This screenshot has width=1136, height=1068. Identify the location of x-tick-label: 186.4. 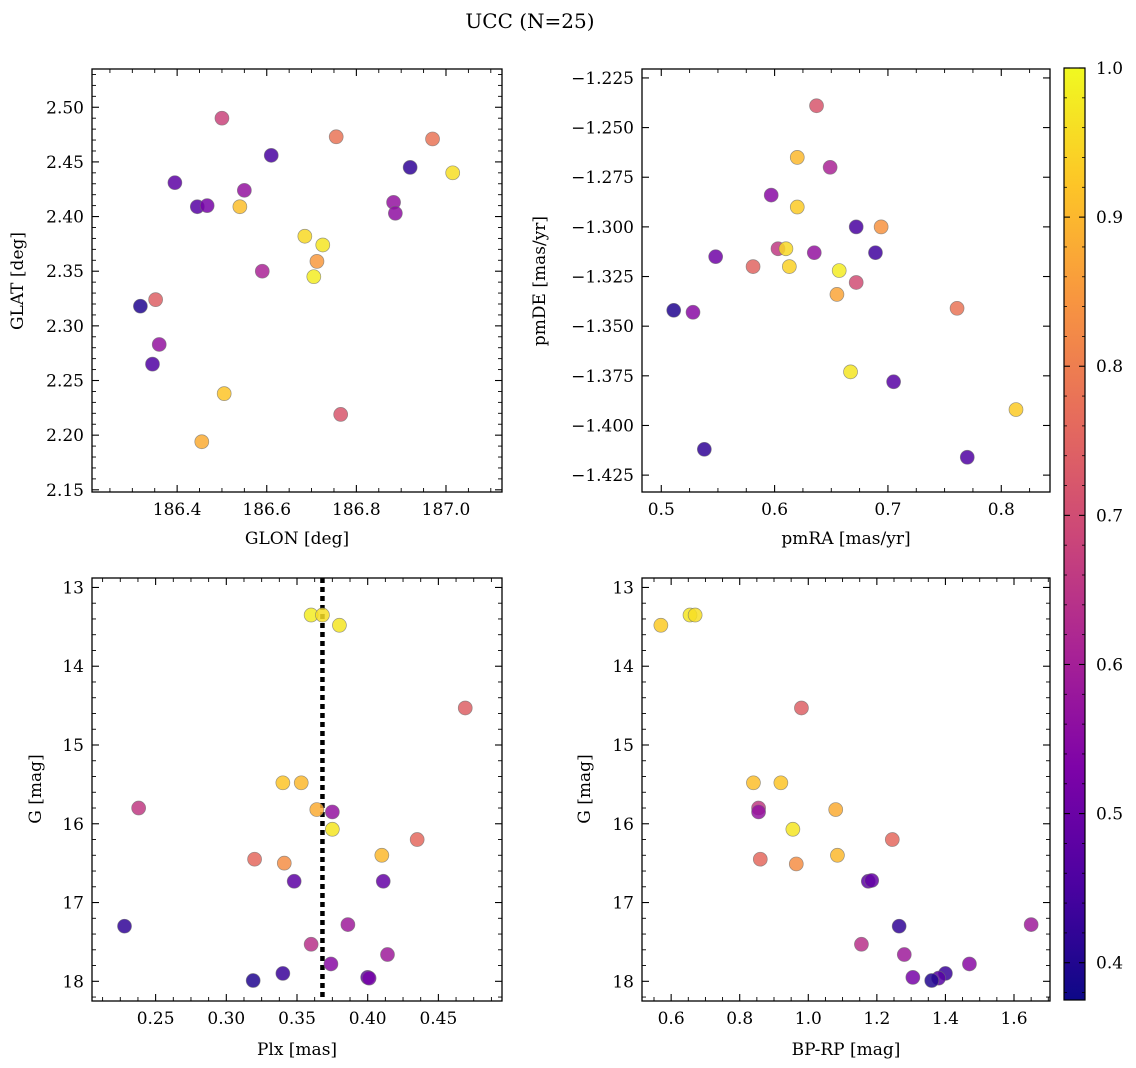
(177, 510).